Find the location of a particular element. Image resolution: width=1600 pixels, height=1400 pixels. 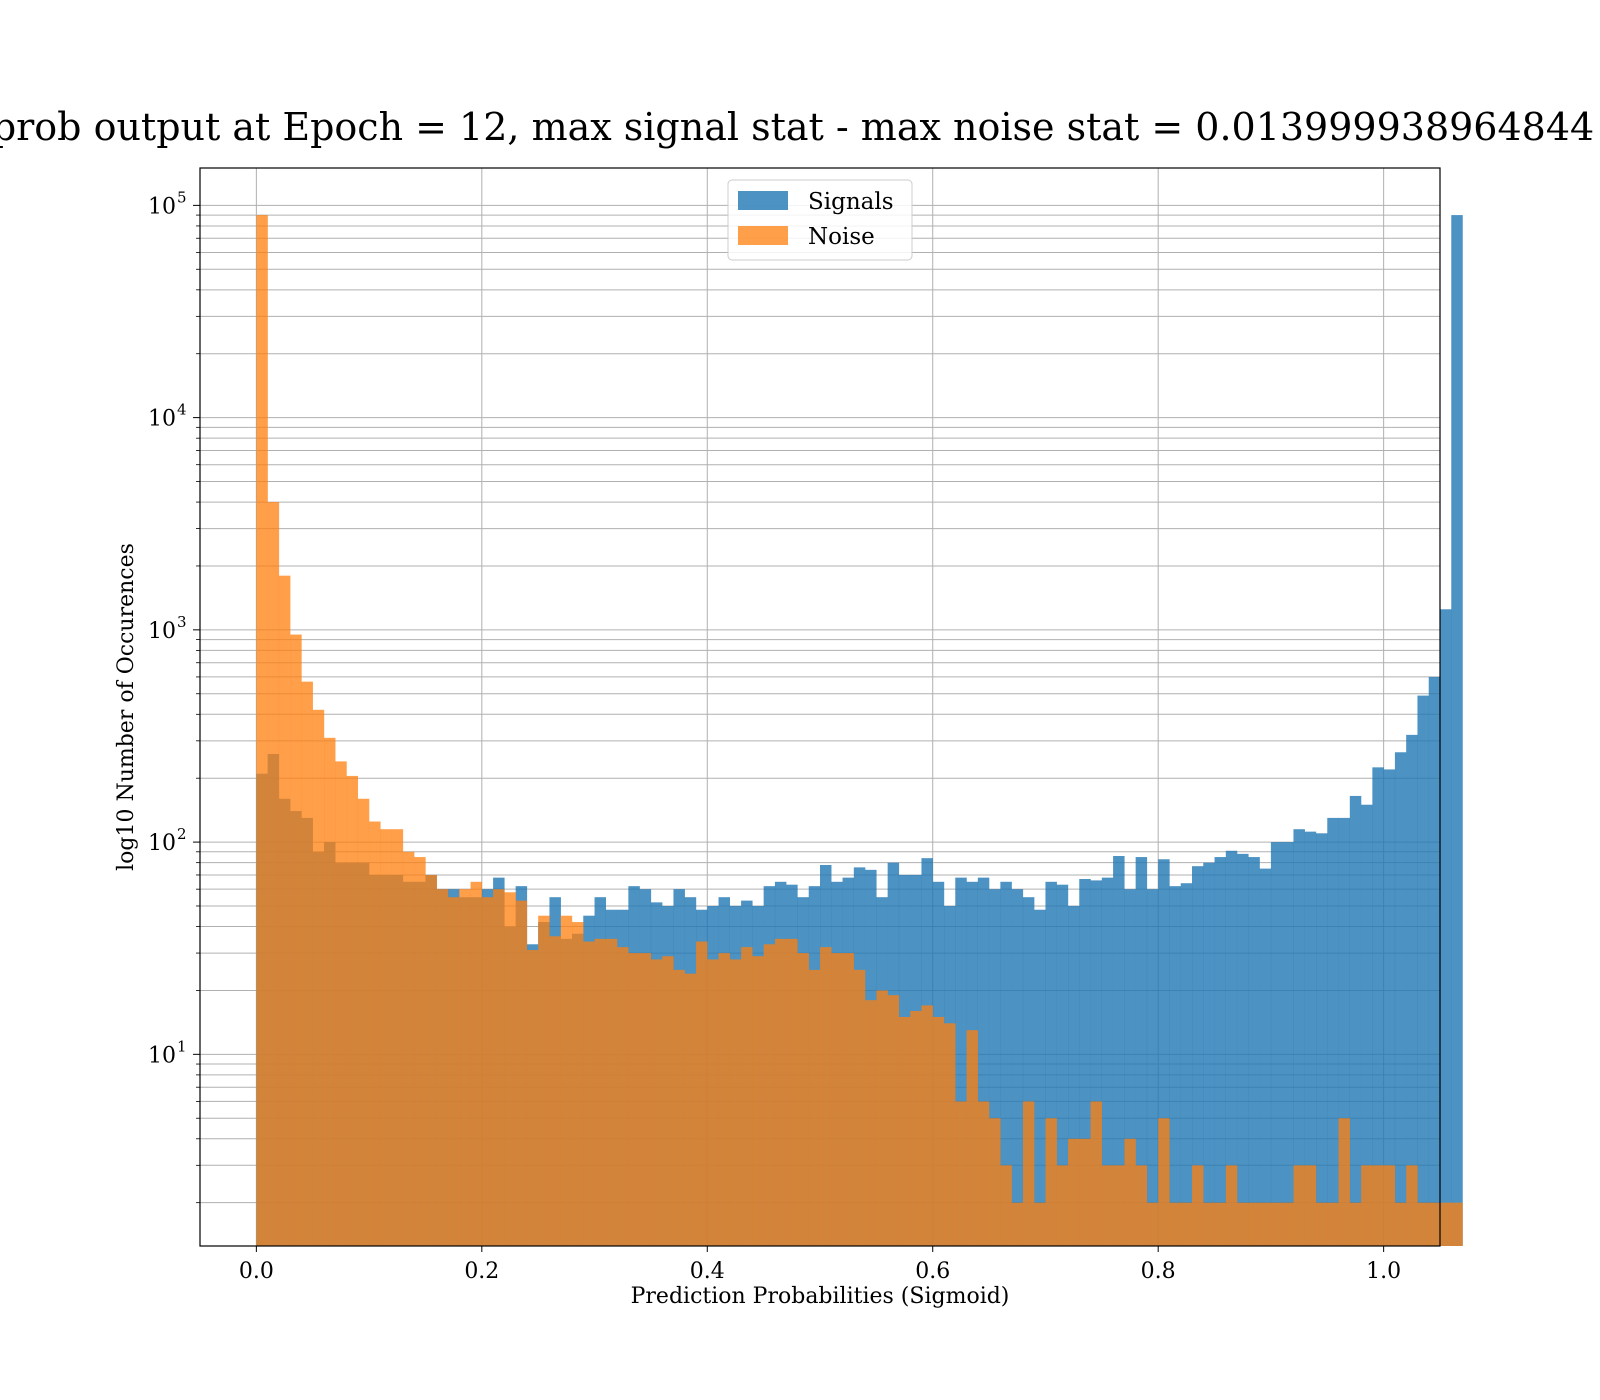

x-tick-label: 0.6 is located at coordinates (932, 1271).